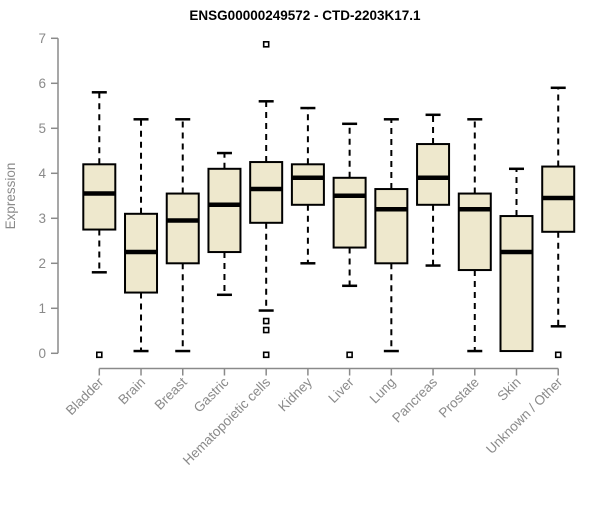 This screenshot has height=505, width=600. What do you see at coordinates (85, 396) in the screenshot?
I see `x-tick-label-bladder: Bladder` at bounding box center [85, 396].